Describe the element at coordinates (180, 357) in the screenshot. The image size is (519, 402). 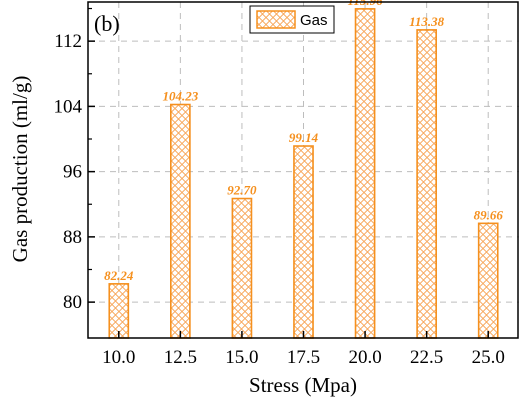
I see `x-tick-label: 12.5` at that location.